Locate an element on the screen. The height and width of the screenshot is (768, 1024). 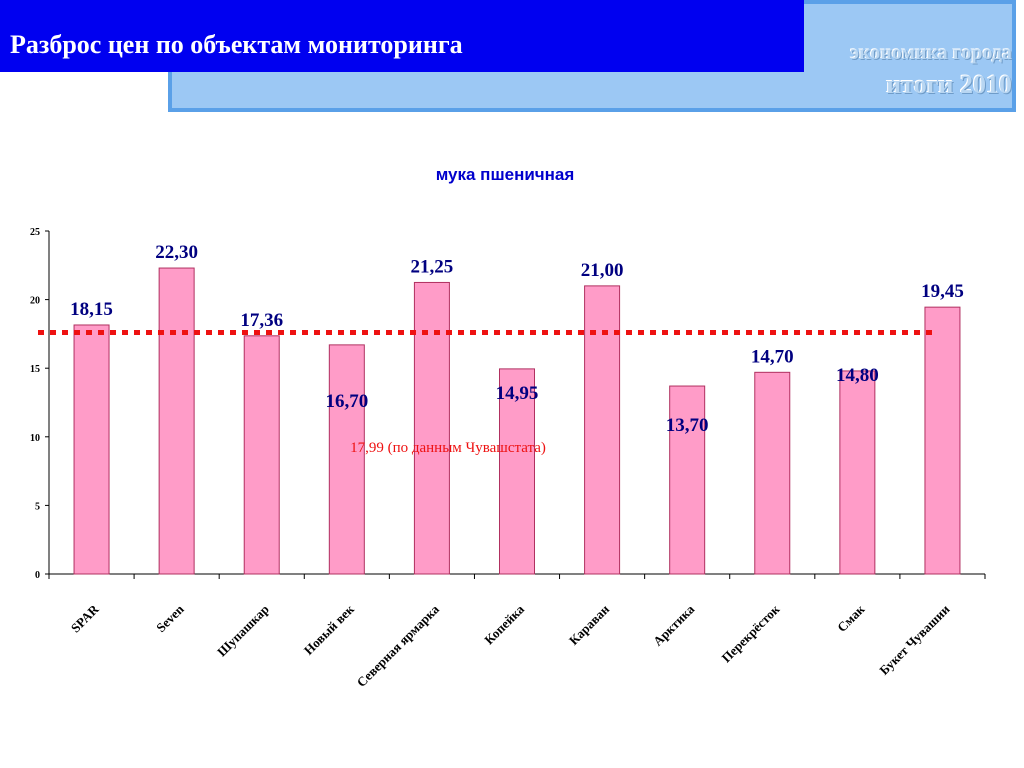
value-label: 18,15 is located at coordinates (91, 309).